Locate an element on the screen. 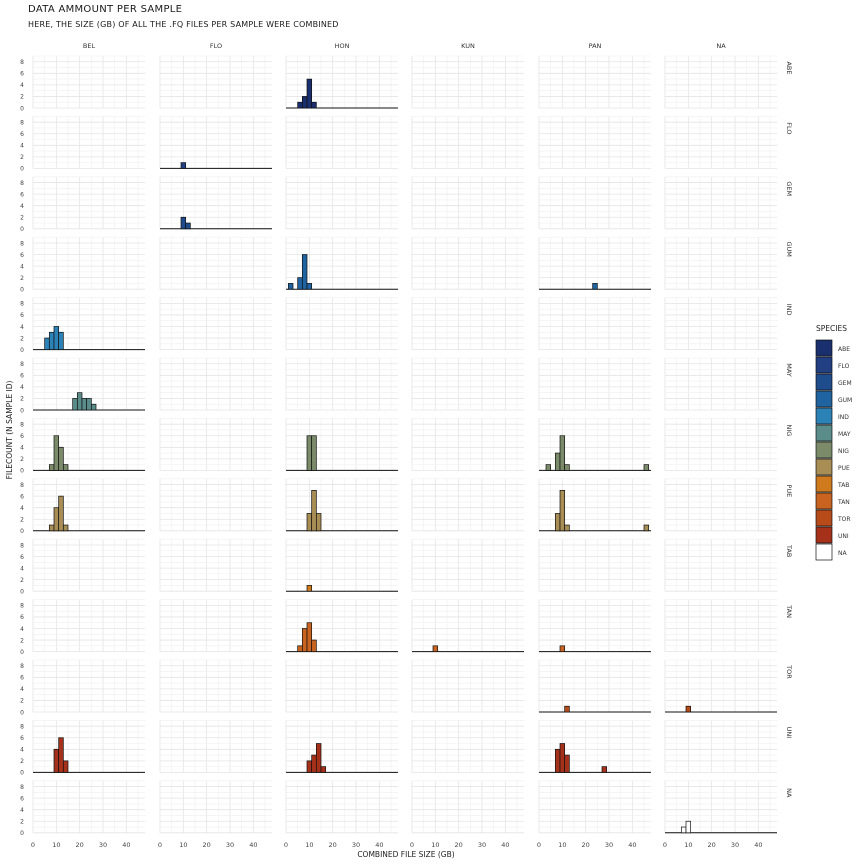 This screenshot has width=864, height=864. y-axis-title: FILECOUNT (N SAMPLE ID) is located at coordinates (9, 430).